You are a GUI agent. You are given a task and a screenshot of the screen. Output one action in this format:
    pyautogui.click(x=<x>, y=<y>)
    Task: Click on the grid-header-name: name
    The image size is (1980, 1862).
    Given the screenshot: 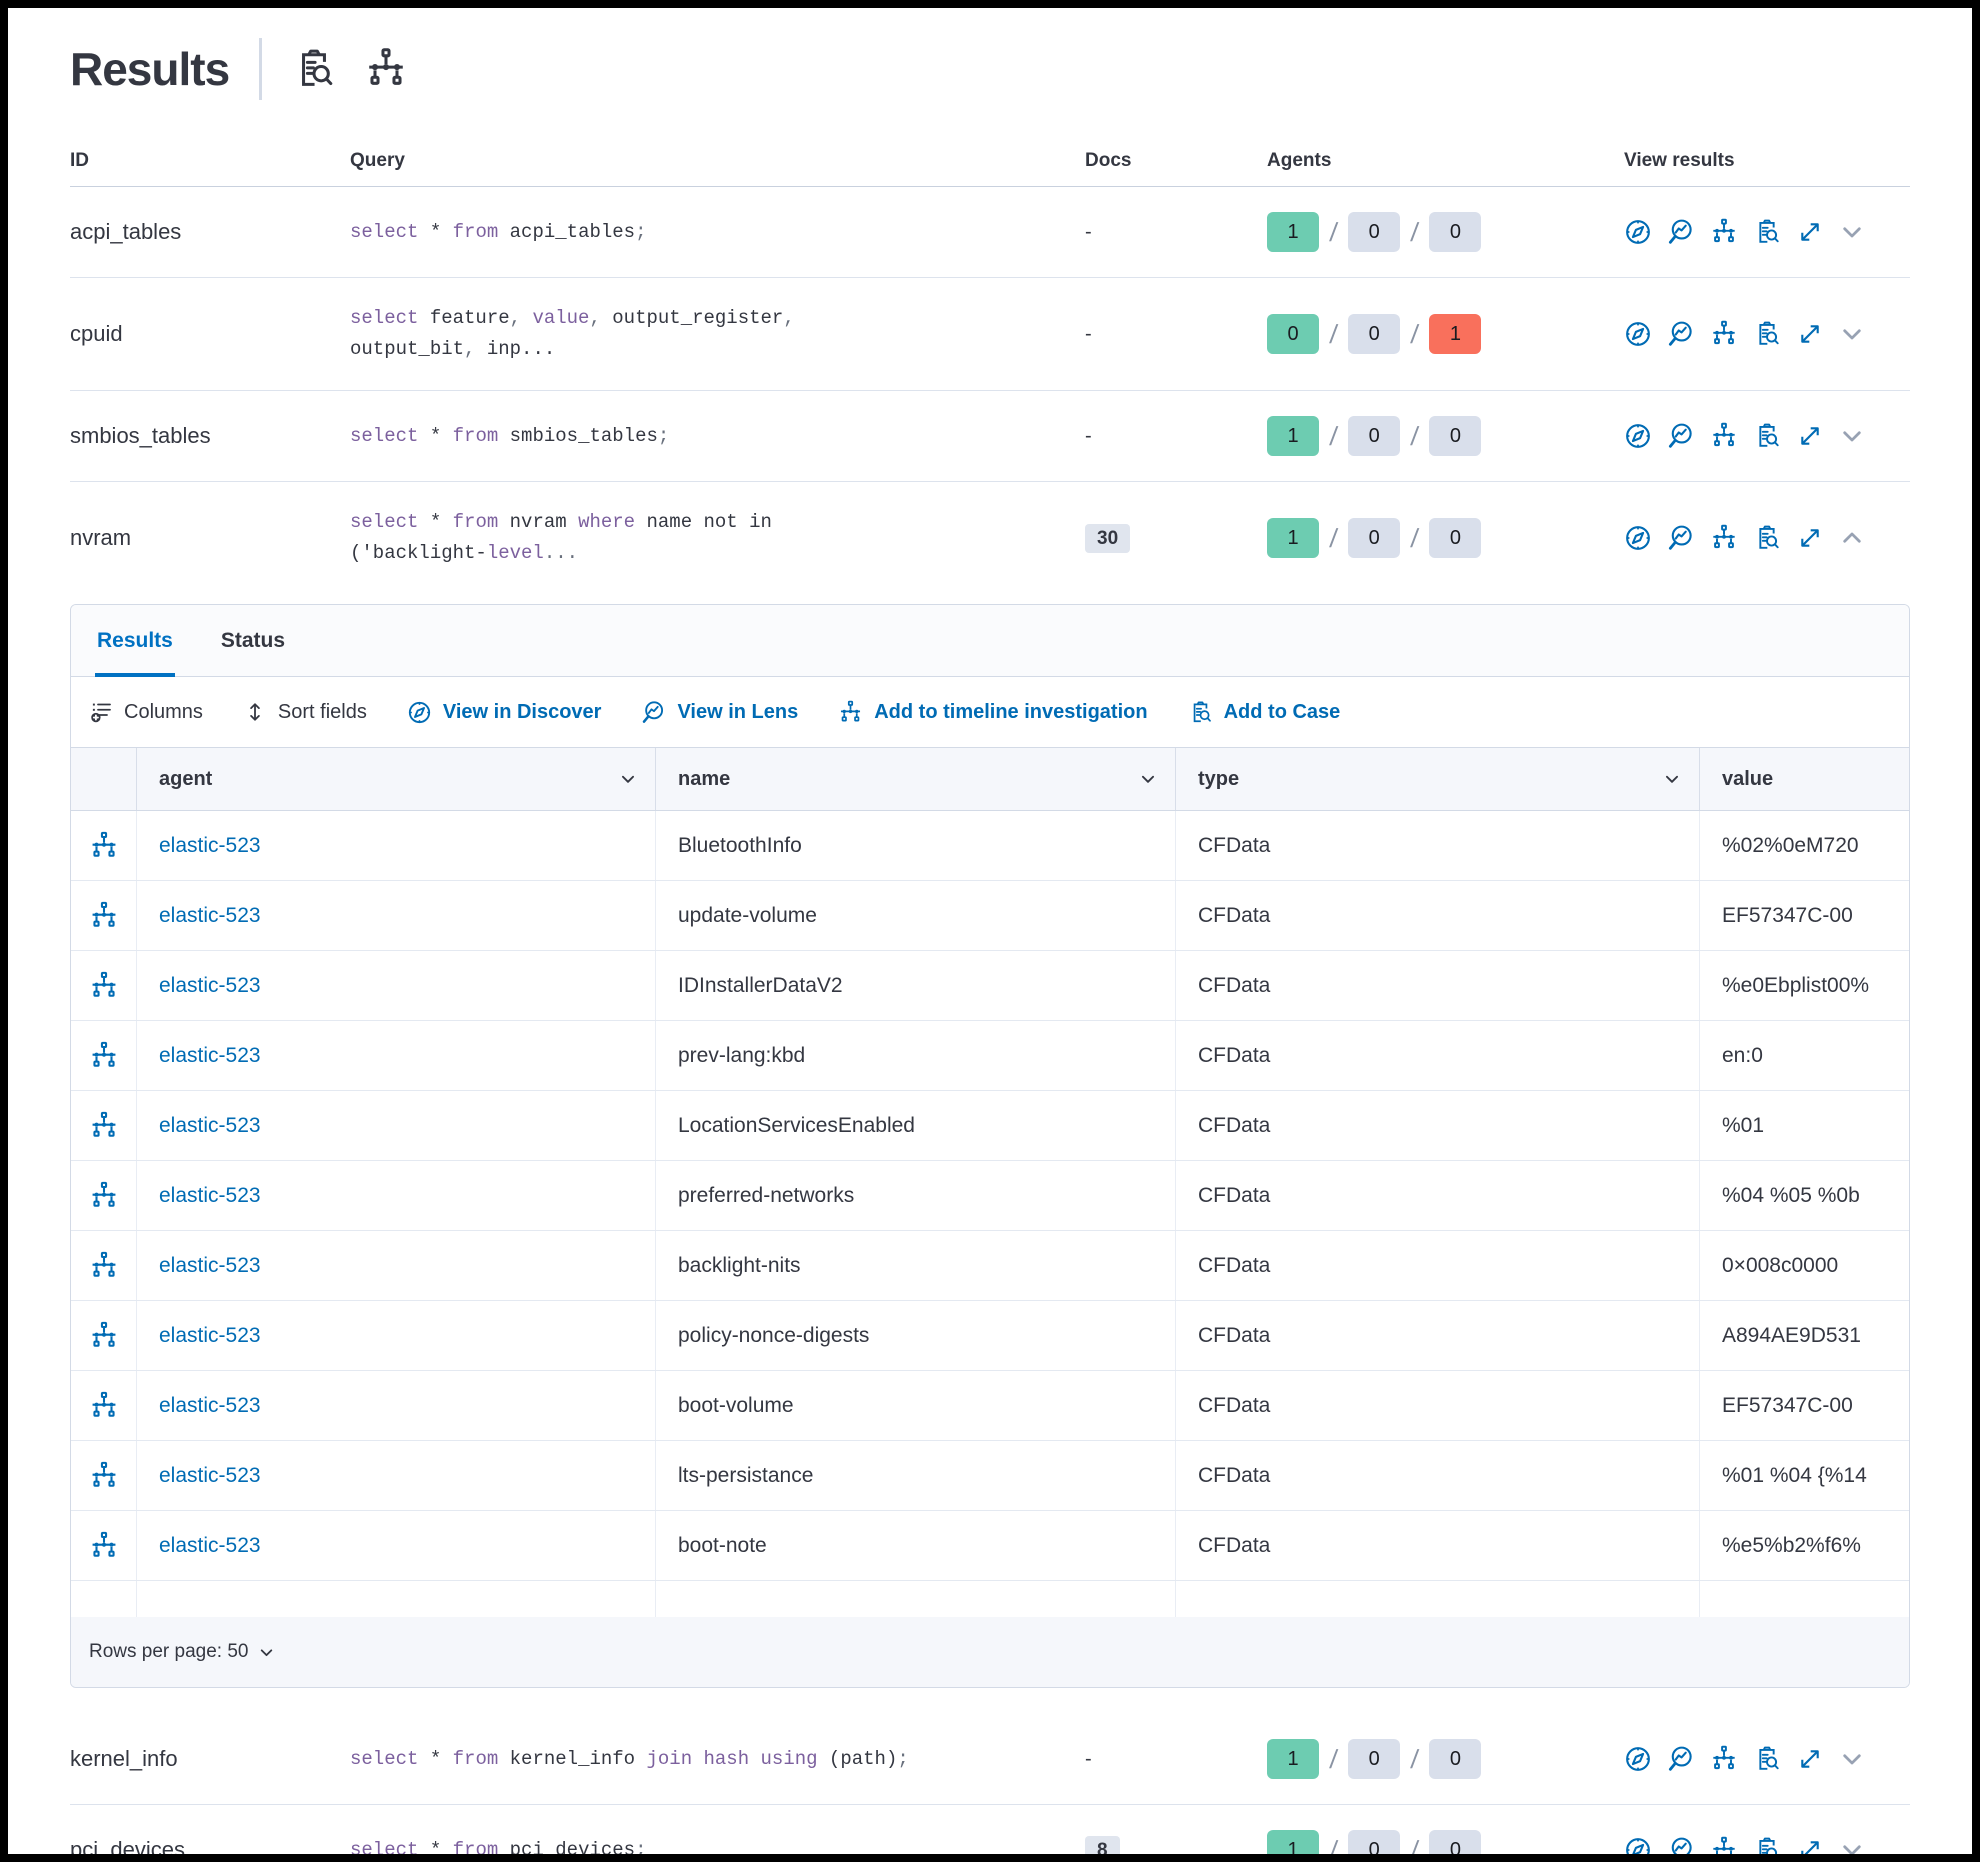 What is the action you would take?
    pyautogui.click(x=916, y=779)
    